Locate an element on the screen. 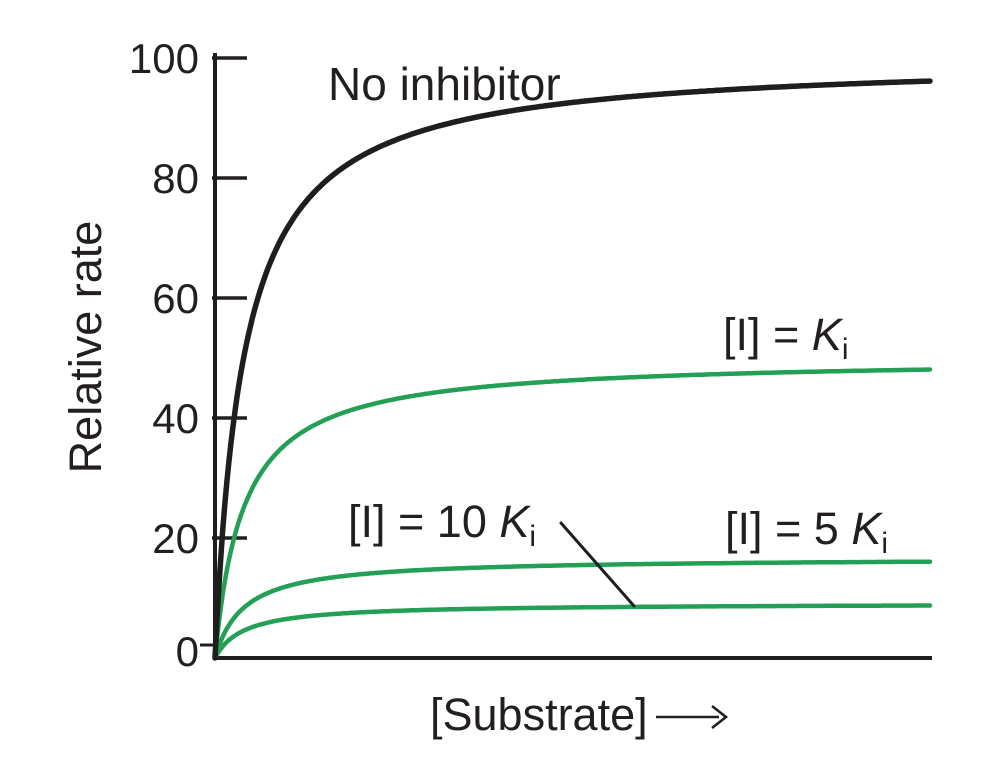 Image resolution: width=988 pixels, height=770 pixels. ki5-label-subscript: i is located at coordinates (884, 543).